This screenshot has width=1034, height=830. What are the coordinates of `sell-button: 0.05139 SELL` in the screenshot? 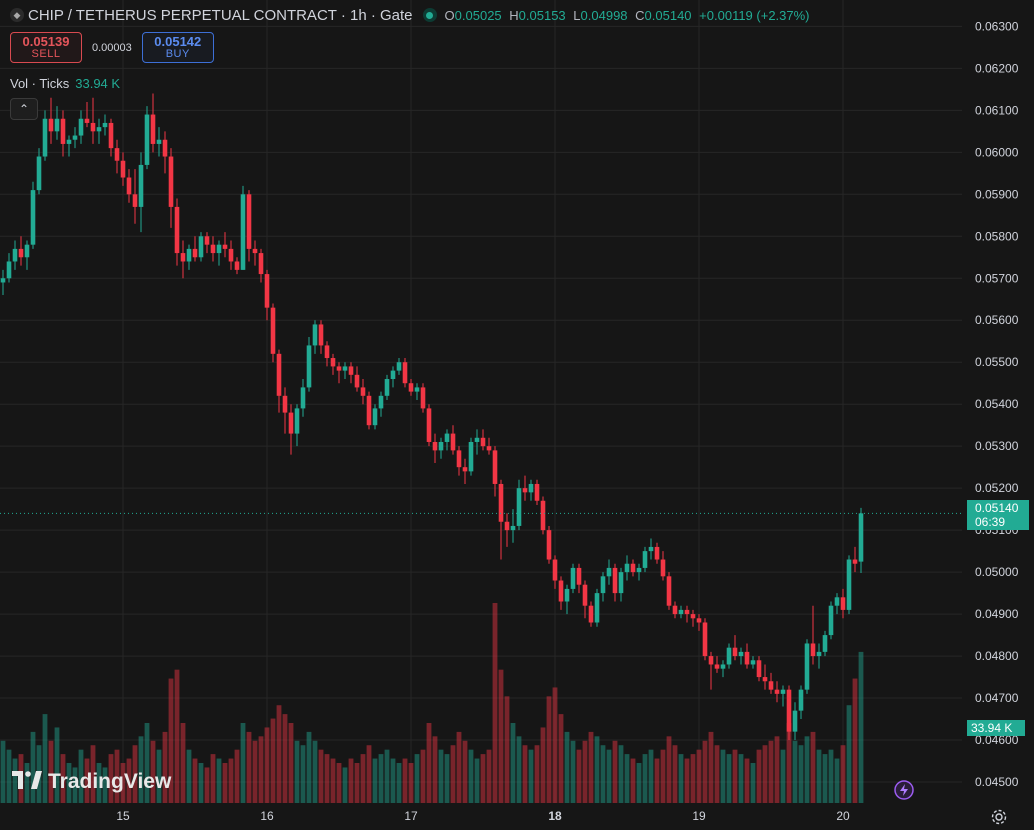 It's located at (46, 47).